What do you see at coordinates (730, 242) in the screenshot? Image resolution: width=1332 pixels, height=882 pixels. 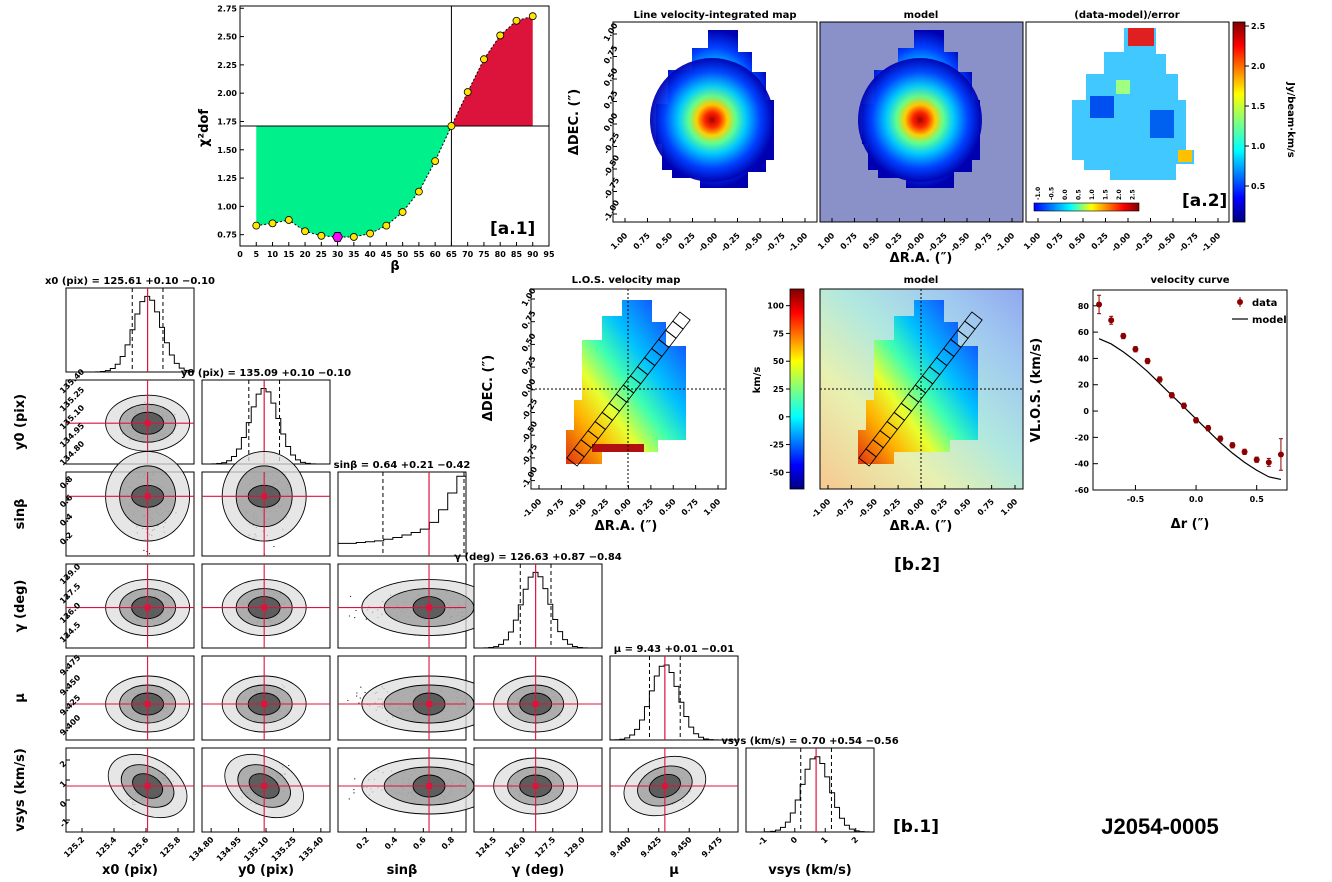 I see `x-tick-label: -0.25` at bounding box center [730, 242].